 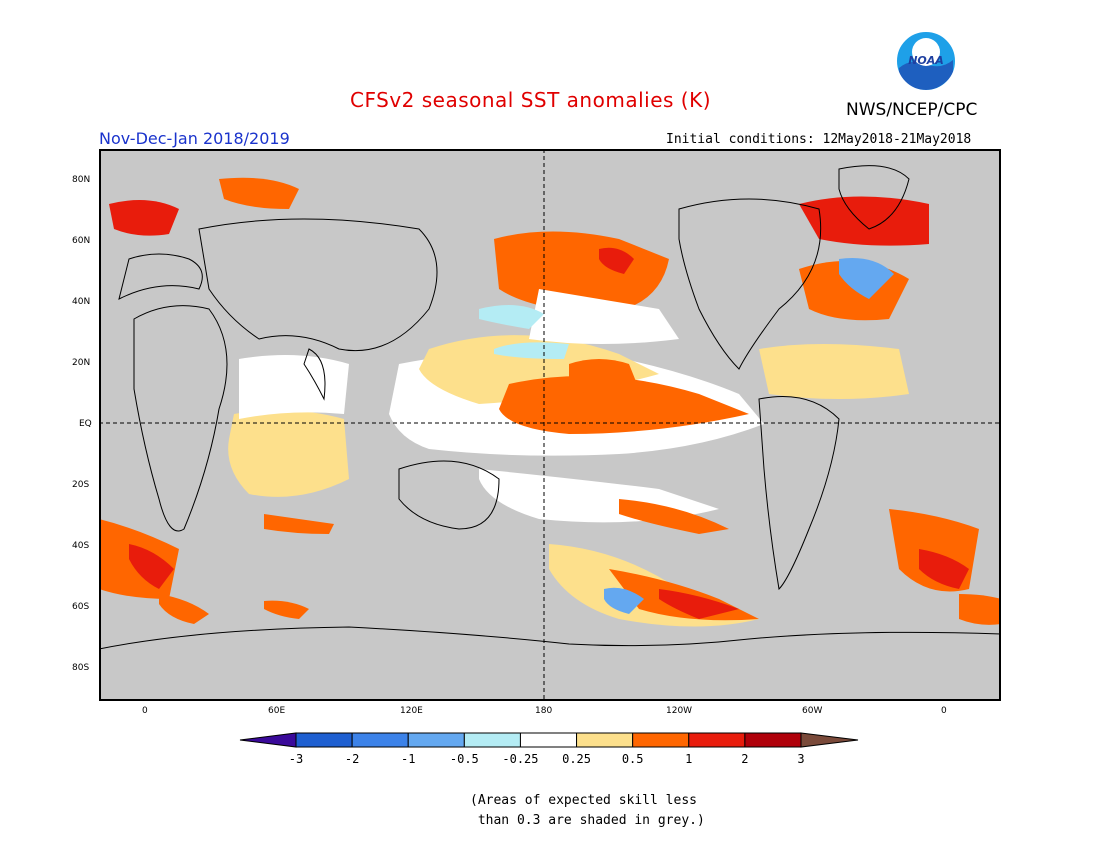 What do you see at coordinates (679, 711) in the screenshot?
I see `lon-label: 120W` at bounding box center [679, 711].